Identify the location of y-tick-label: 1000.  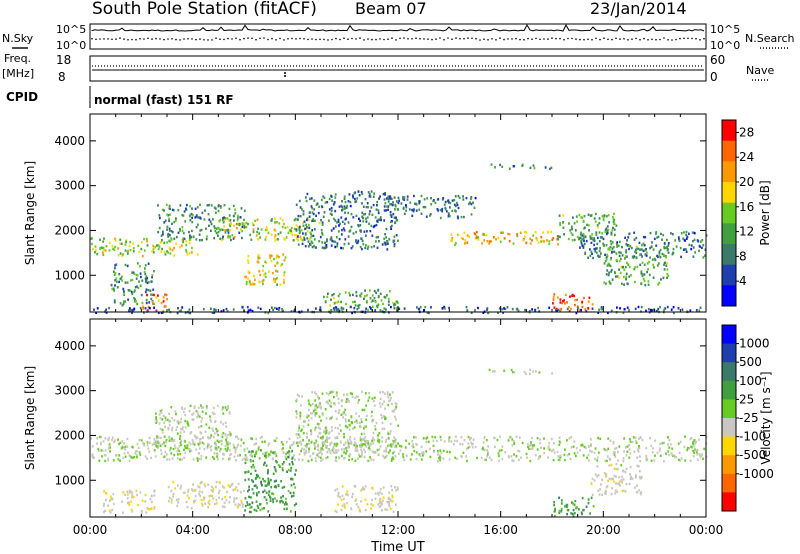
(69, 480).